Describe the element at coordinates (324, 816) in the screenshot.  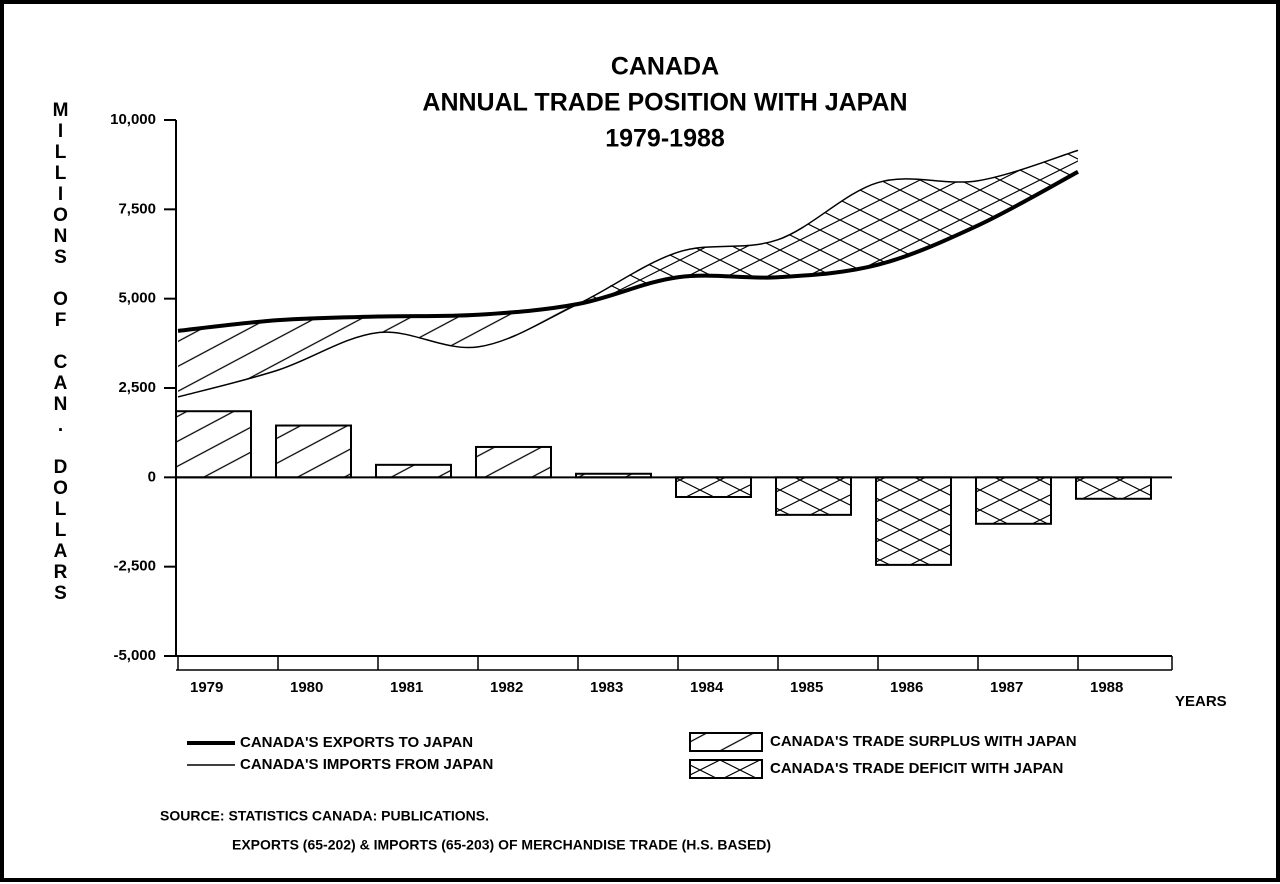
I see `source: SOURCE: STATISTICS CANADA: PUBLICATIONS.` at that location.